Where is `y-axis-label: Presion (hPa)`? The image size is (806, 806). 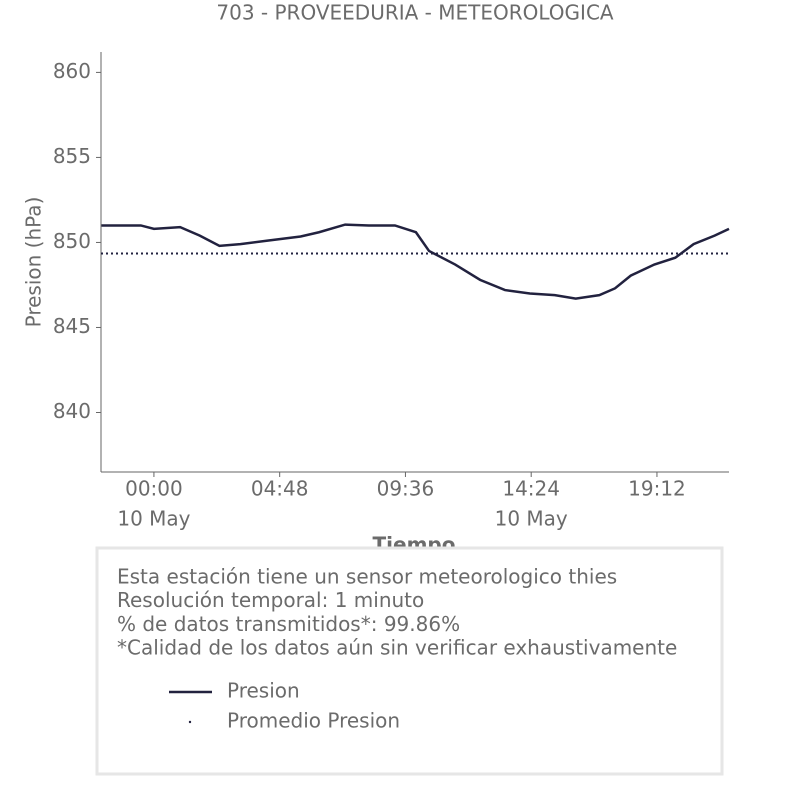 y-axis-label: Presion (hPa) is located at coordinates (34, 262).